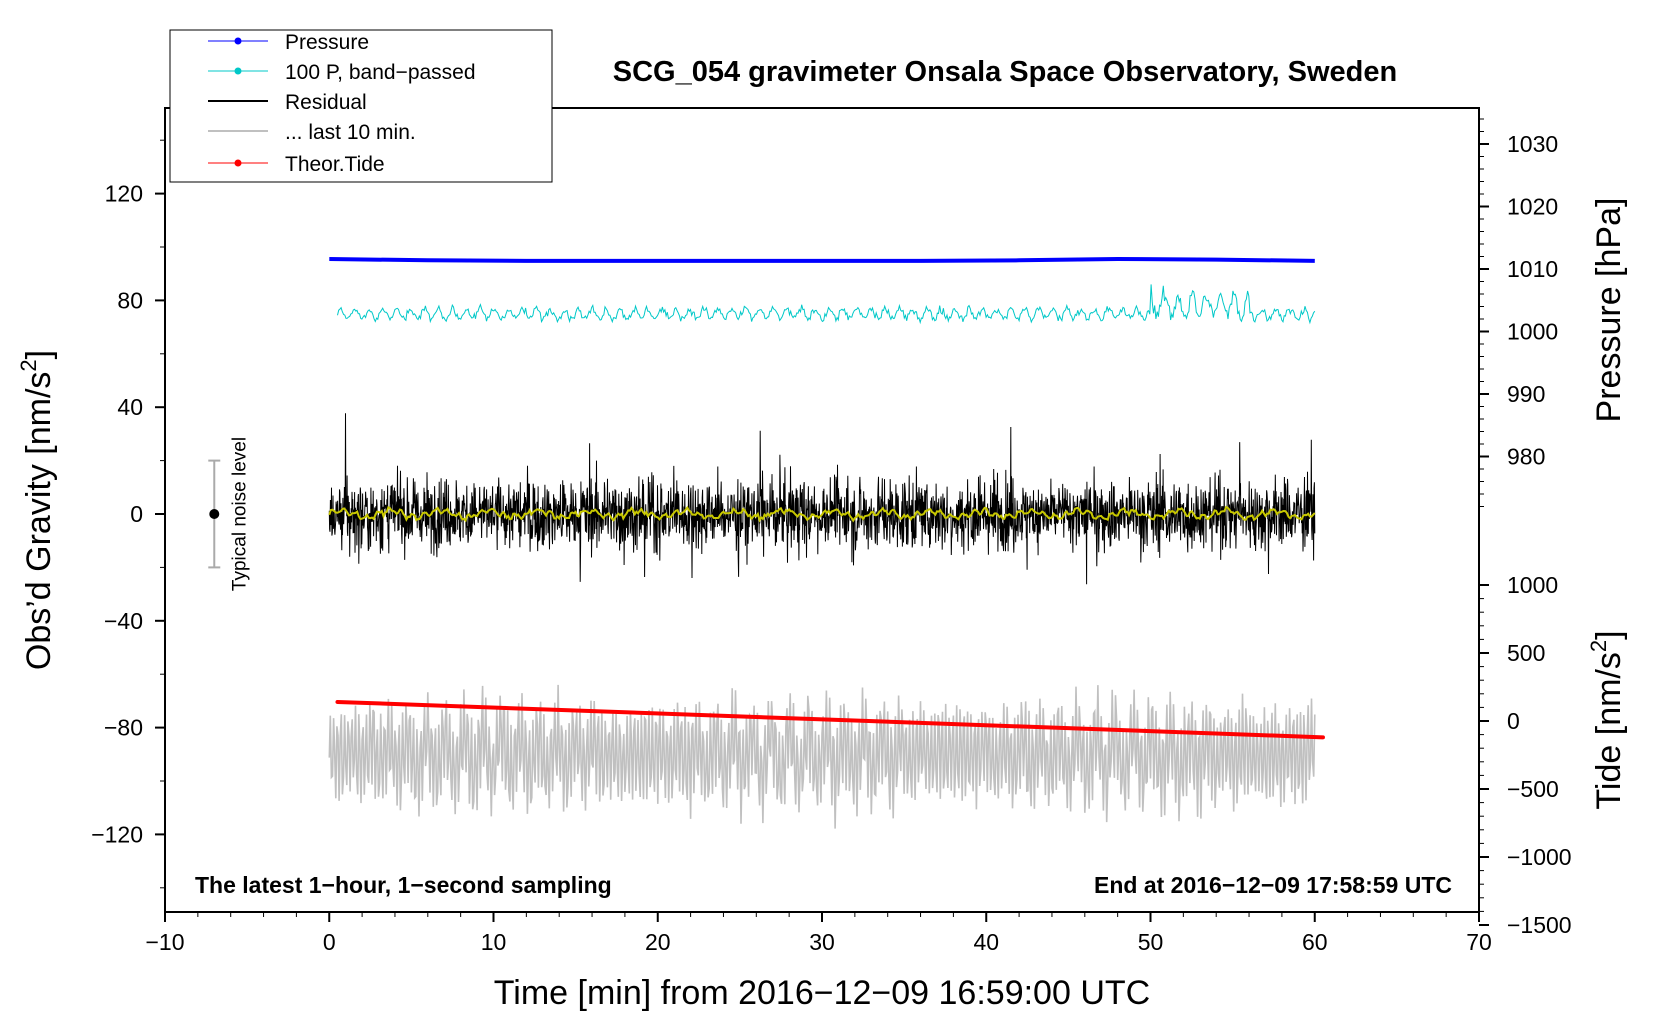 Image resolution: width=1660 pixels, height=1020 pixels. Describe the element at coordinates (123, 621) in the screenshot. I see `y-left-tick-label: −40` at that location.